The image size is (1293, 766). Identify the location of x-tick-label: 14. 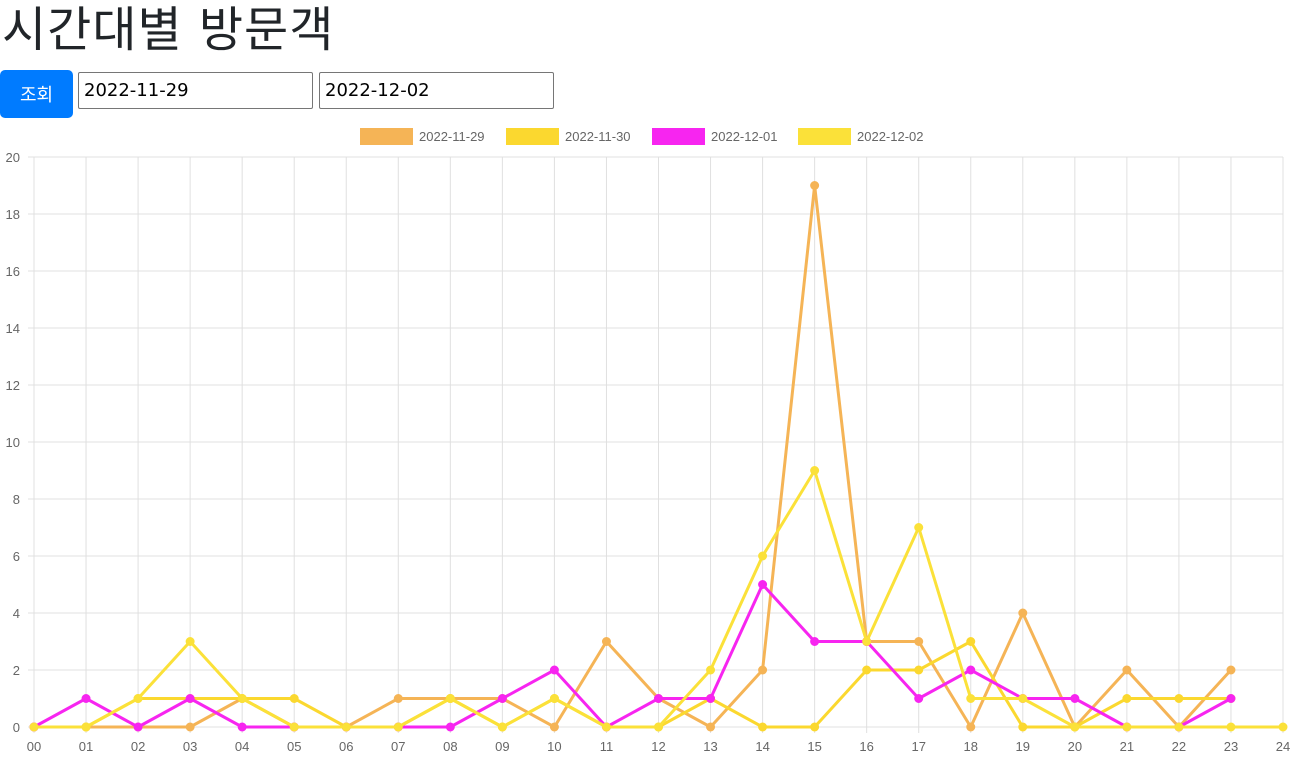
(762, 746).